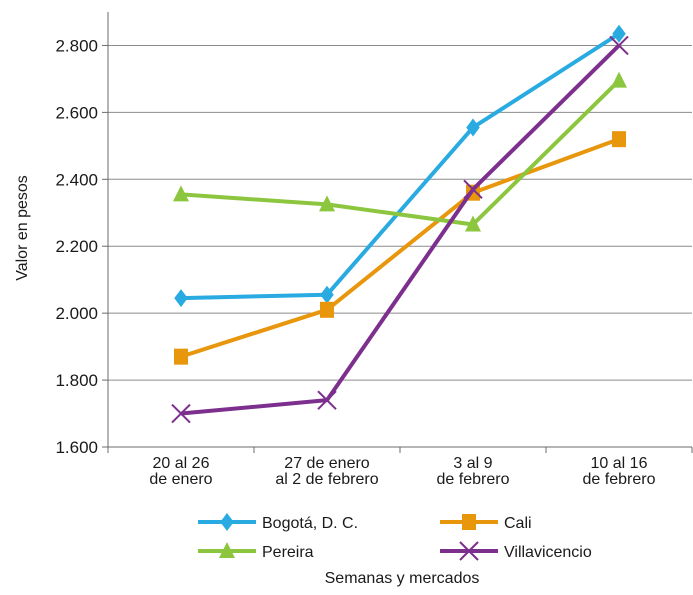  What do you see at coordinates (326, 479) in the screenshot?
I see `x-tick-label: al 2 de febrero` at bounding box center [326, 479].